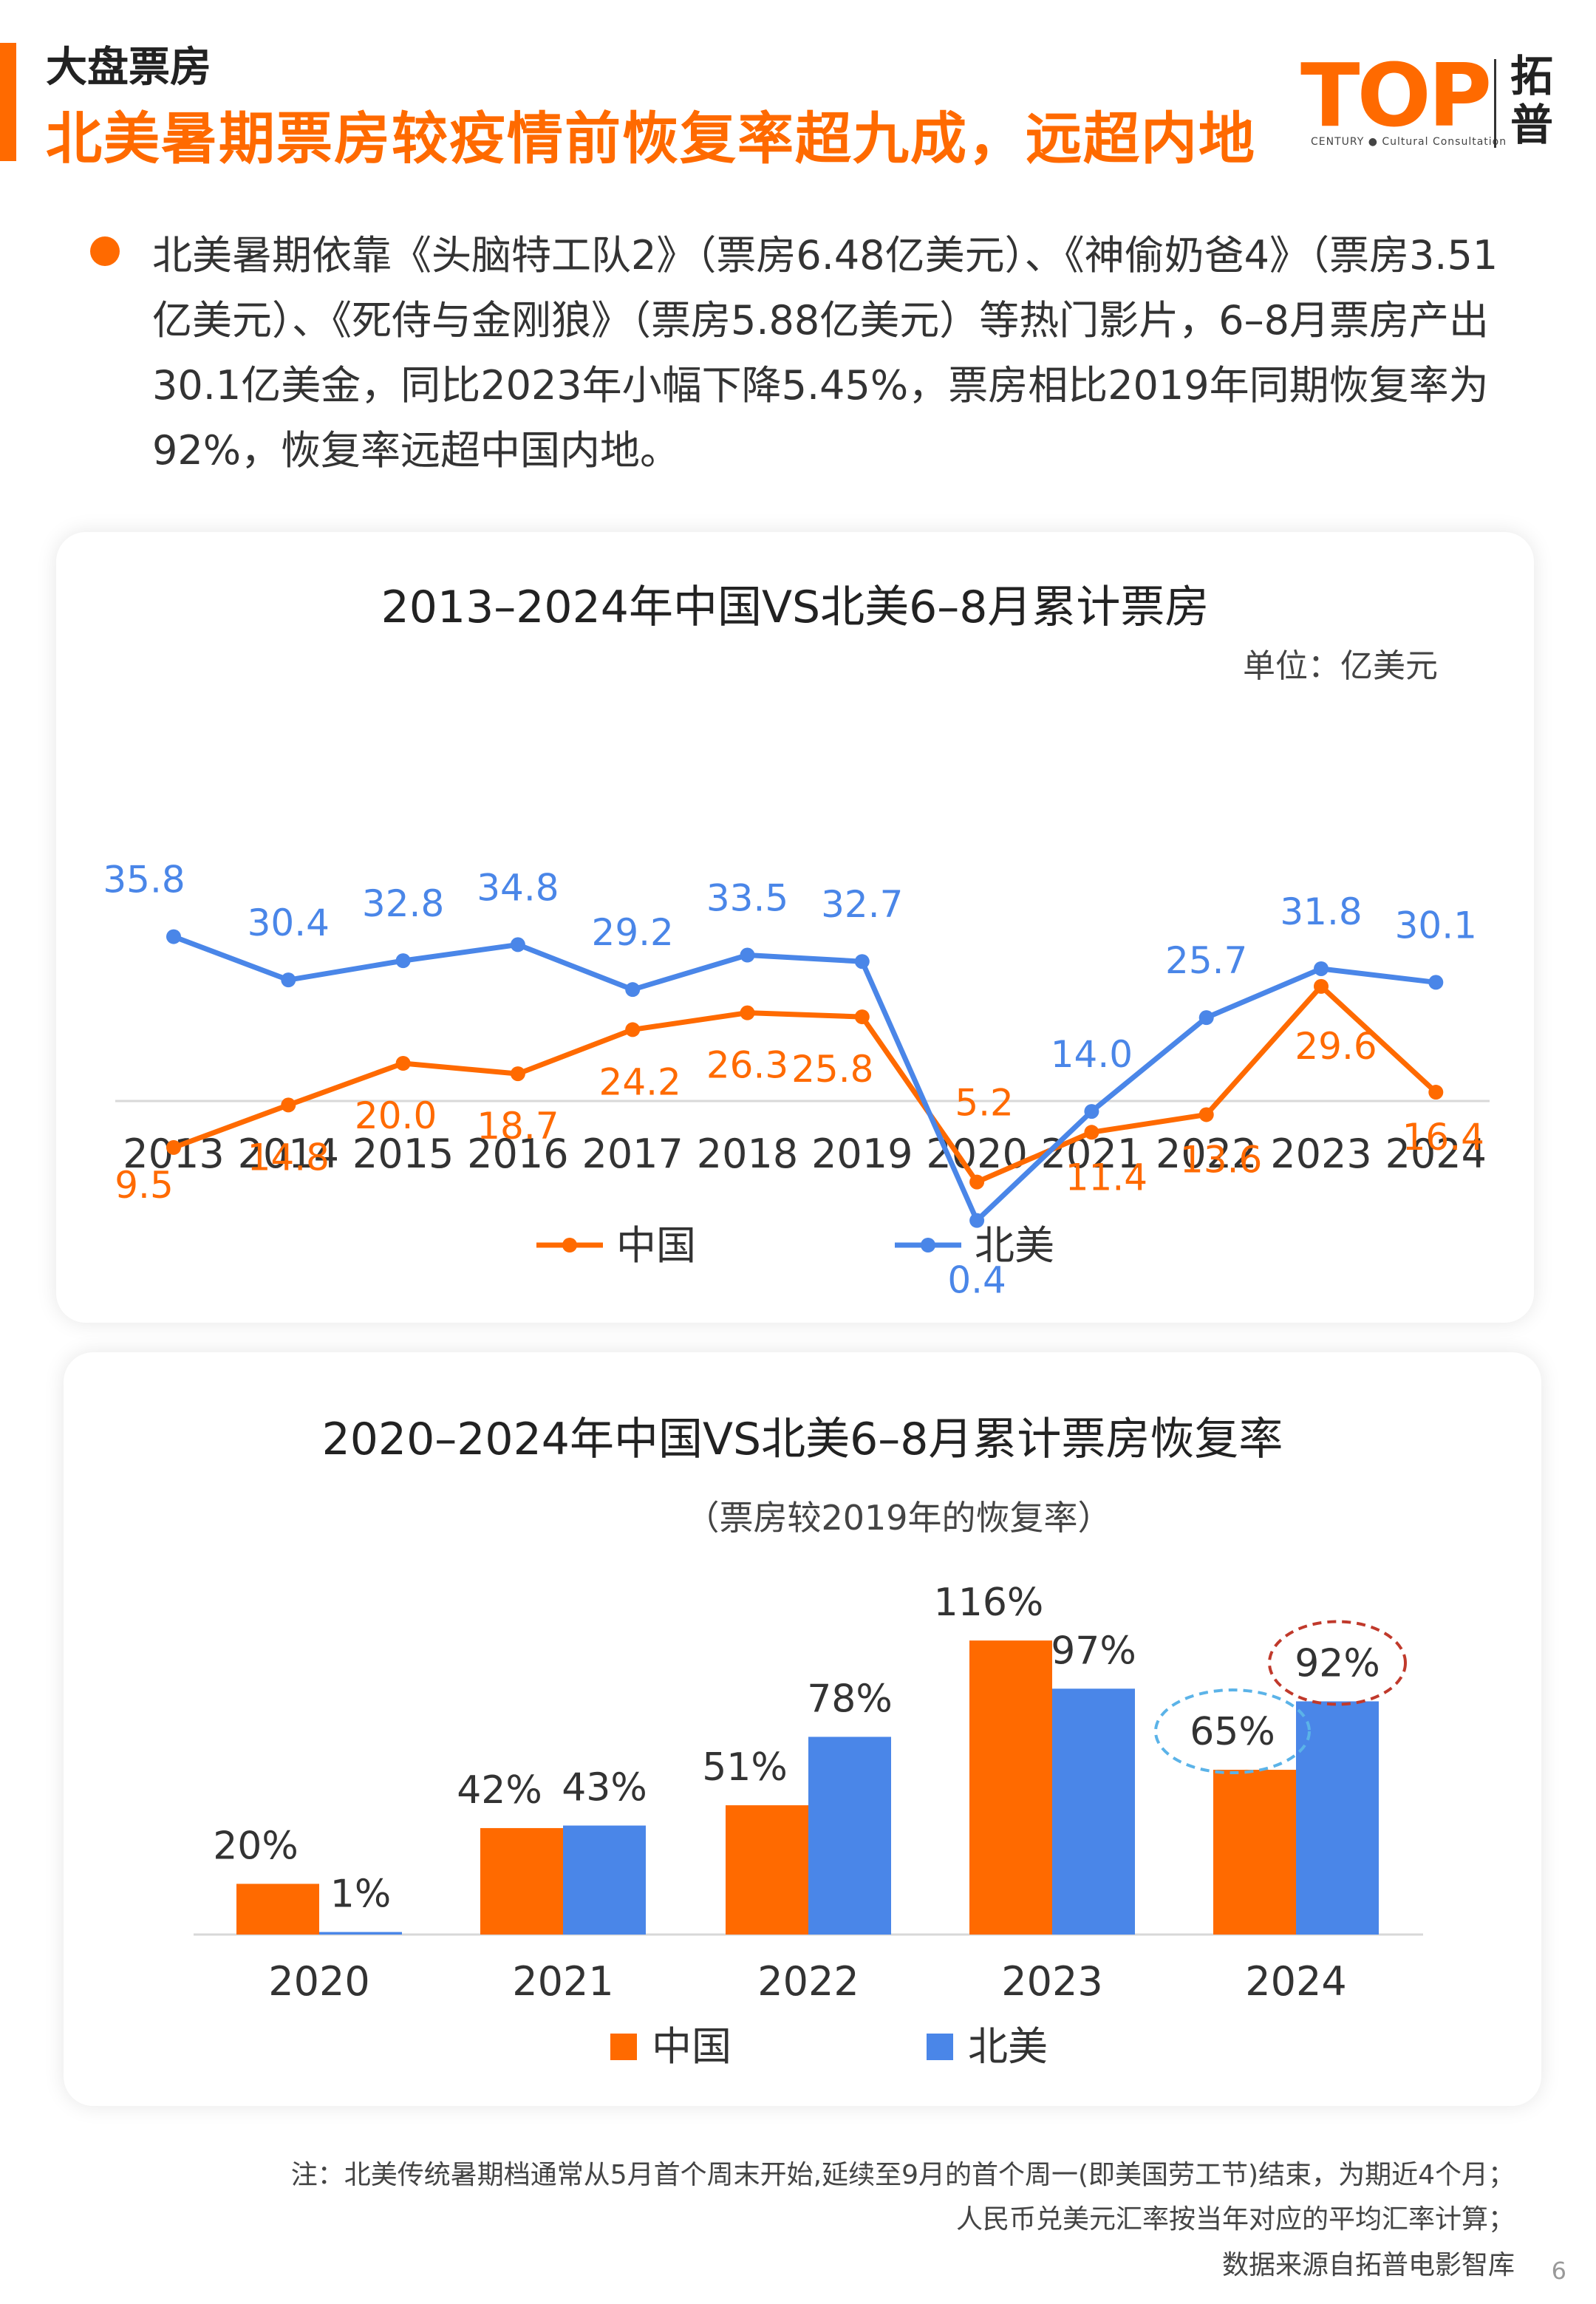  I want to click on bar-value-label: 78%, so click(850, 1699).